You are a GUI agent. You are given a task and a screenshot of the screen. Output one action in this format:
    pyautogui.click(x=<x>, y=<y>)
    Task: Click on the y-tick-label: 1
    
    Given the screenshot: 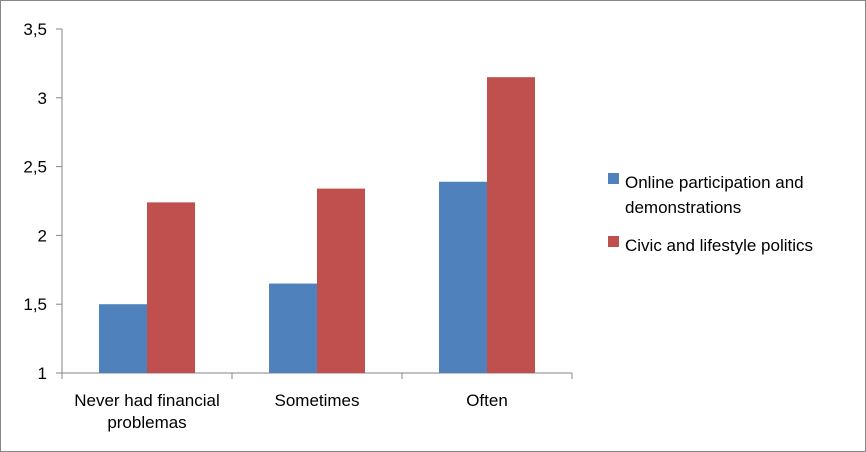 What is the action you would take?
    pyautogui.click(x=42, y=373)
    